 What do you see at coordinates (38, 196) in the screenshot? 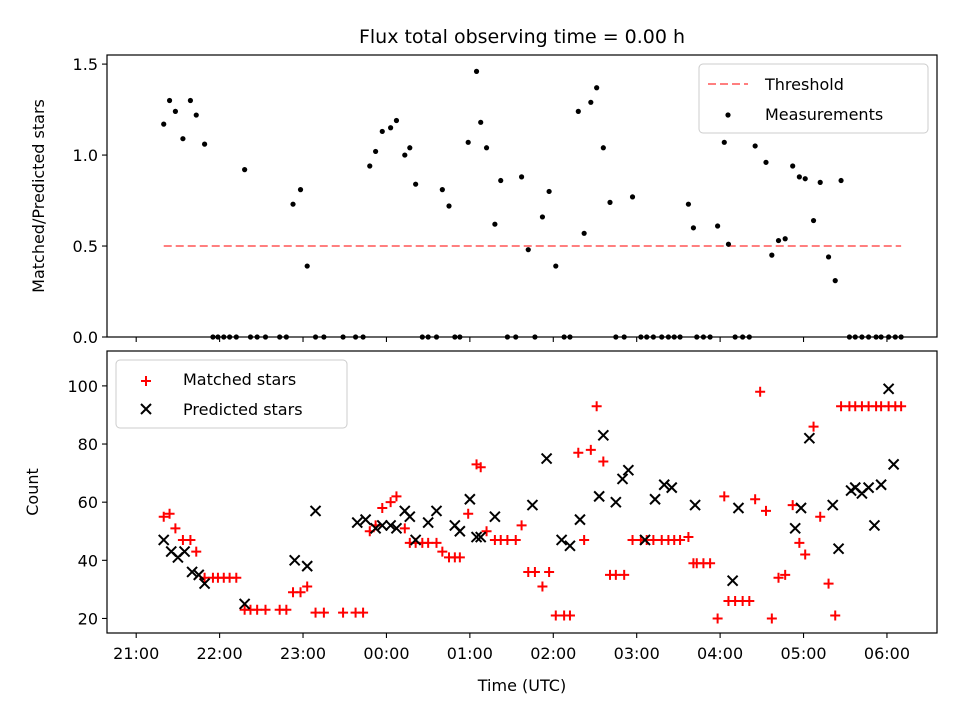
I see `y-axis-label-ratio: Matched/Predicted stars` at bounding box center [38, 196].